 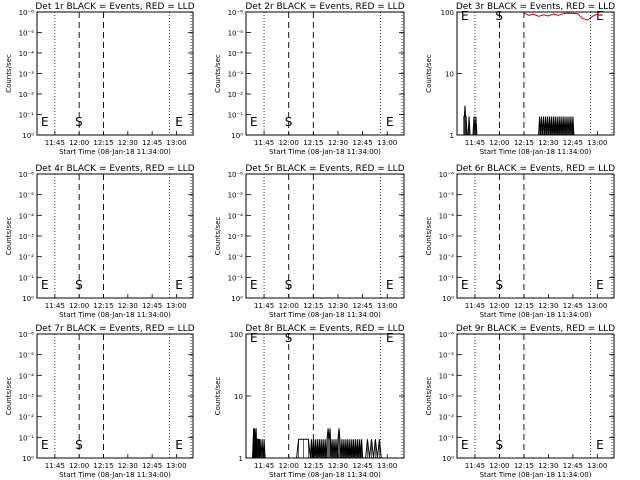 What do you see at coordinates (535, 7) in the screenshot?
I see `plot-title: Det 3r BLACK = Events, RED = LLD` at bounding box center [535, 7].